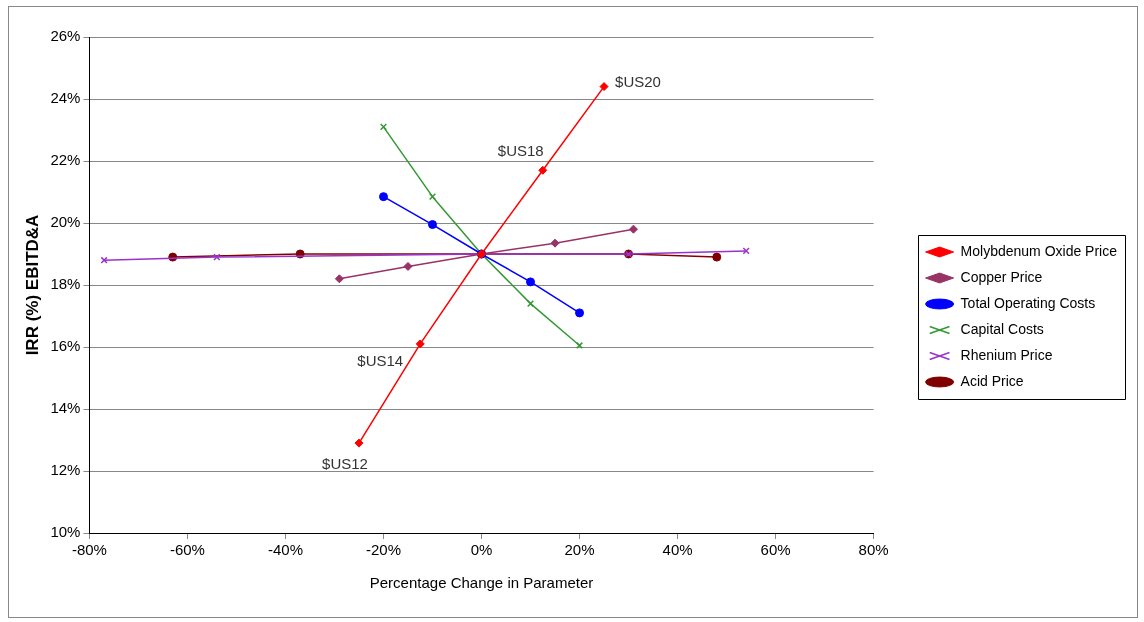 The image size is (1144, 622). Describe the element at coordinates (89, 550) in the screenshot. I see `x-tick-label: -80%` at that location.